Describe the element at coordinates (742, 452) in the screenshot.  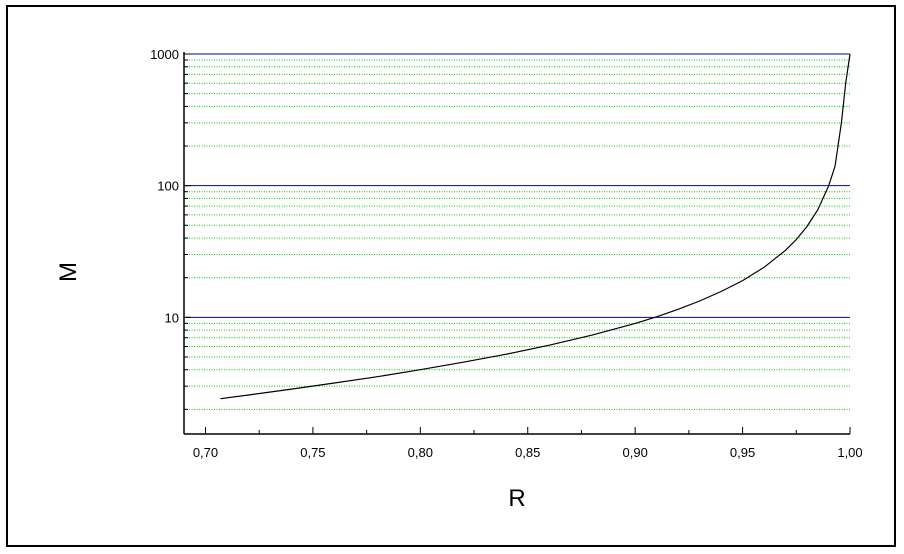
I see `x-tick-label: 0,95` at that location.